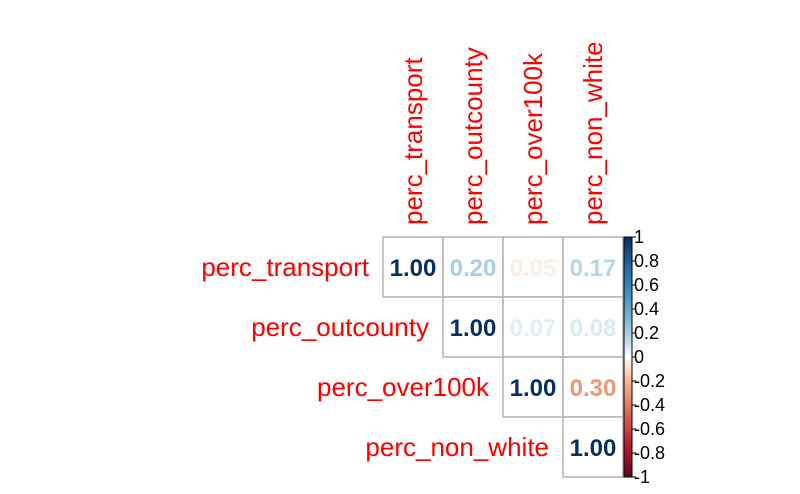 The image size is (800, 494). I want to click on colorbar-tick-label: -0.4, so click(649, 405).